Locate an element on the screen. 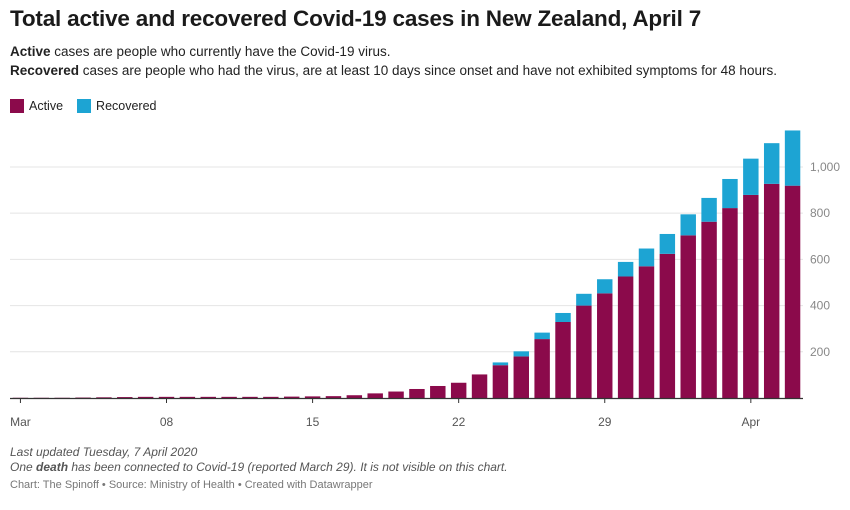 This screenshot has width=850, height=510. x-tick-label-29: 29 is located at coordinates (605, 422).